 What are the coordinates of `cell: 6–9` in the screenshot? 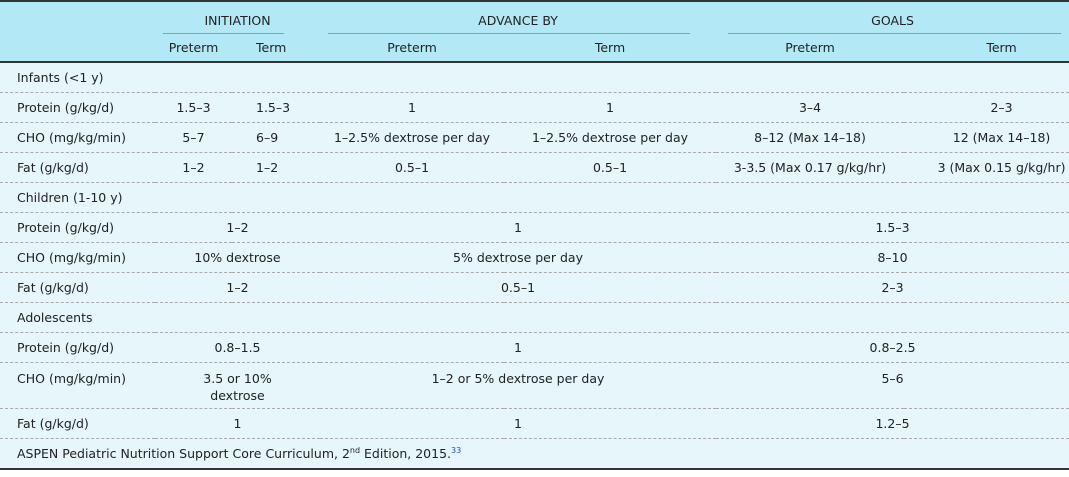 It's located at (276, 137).